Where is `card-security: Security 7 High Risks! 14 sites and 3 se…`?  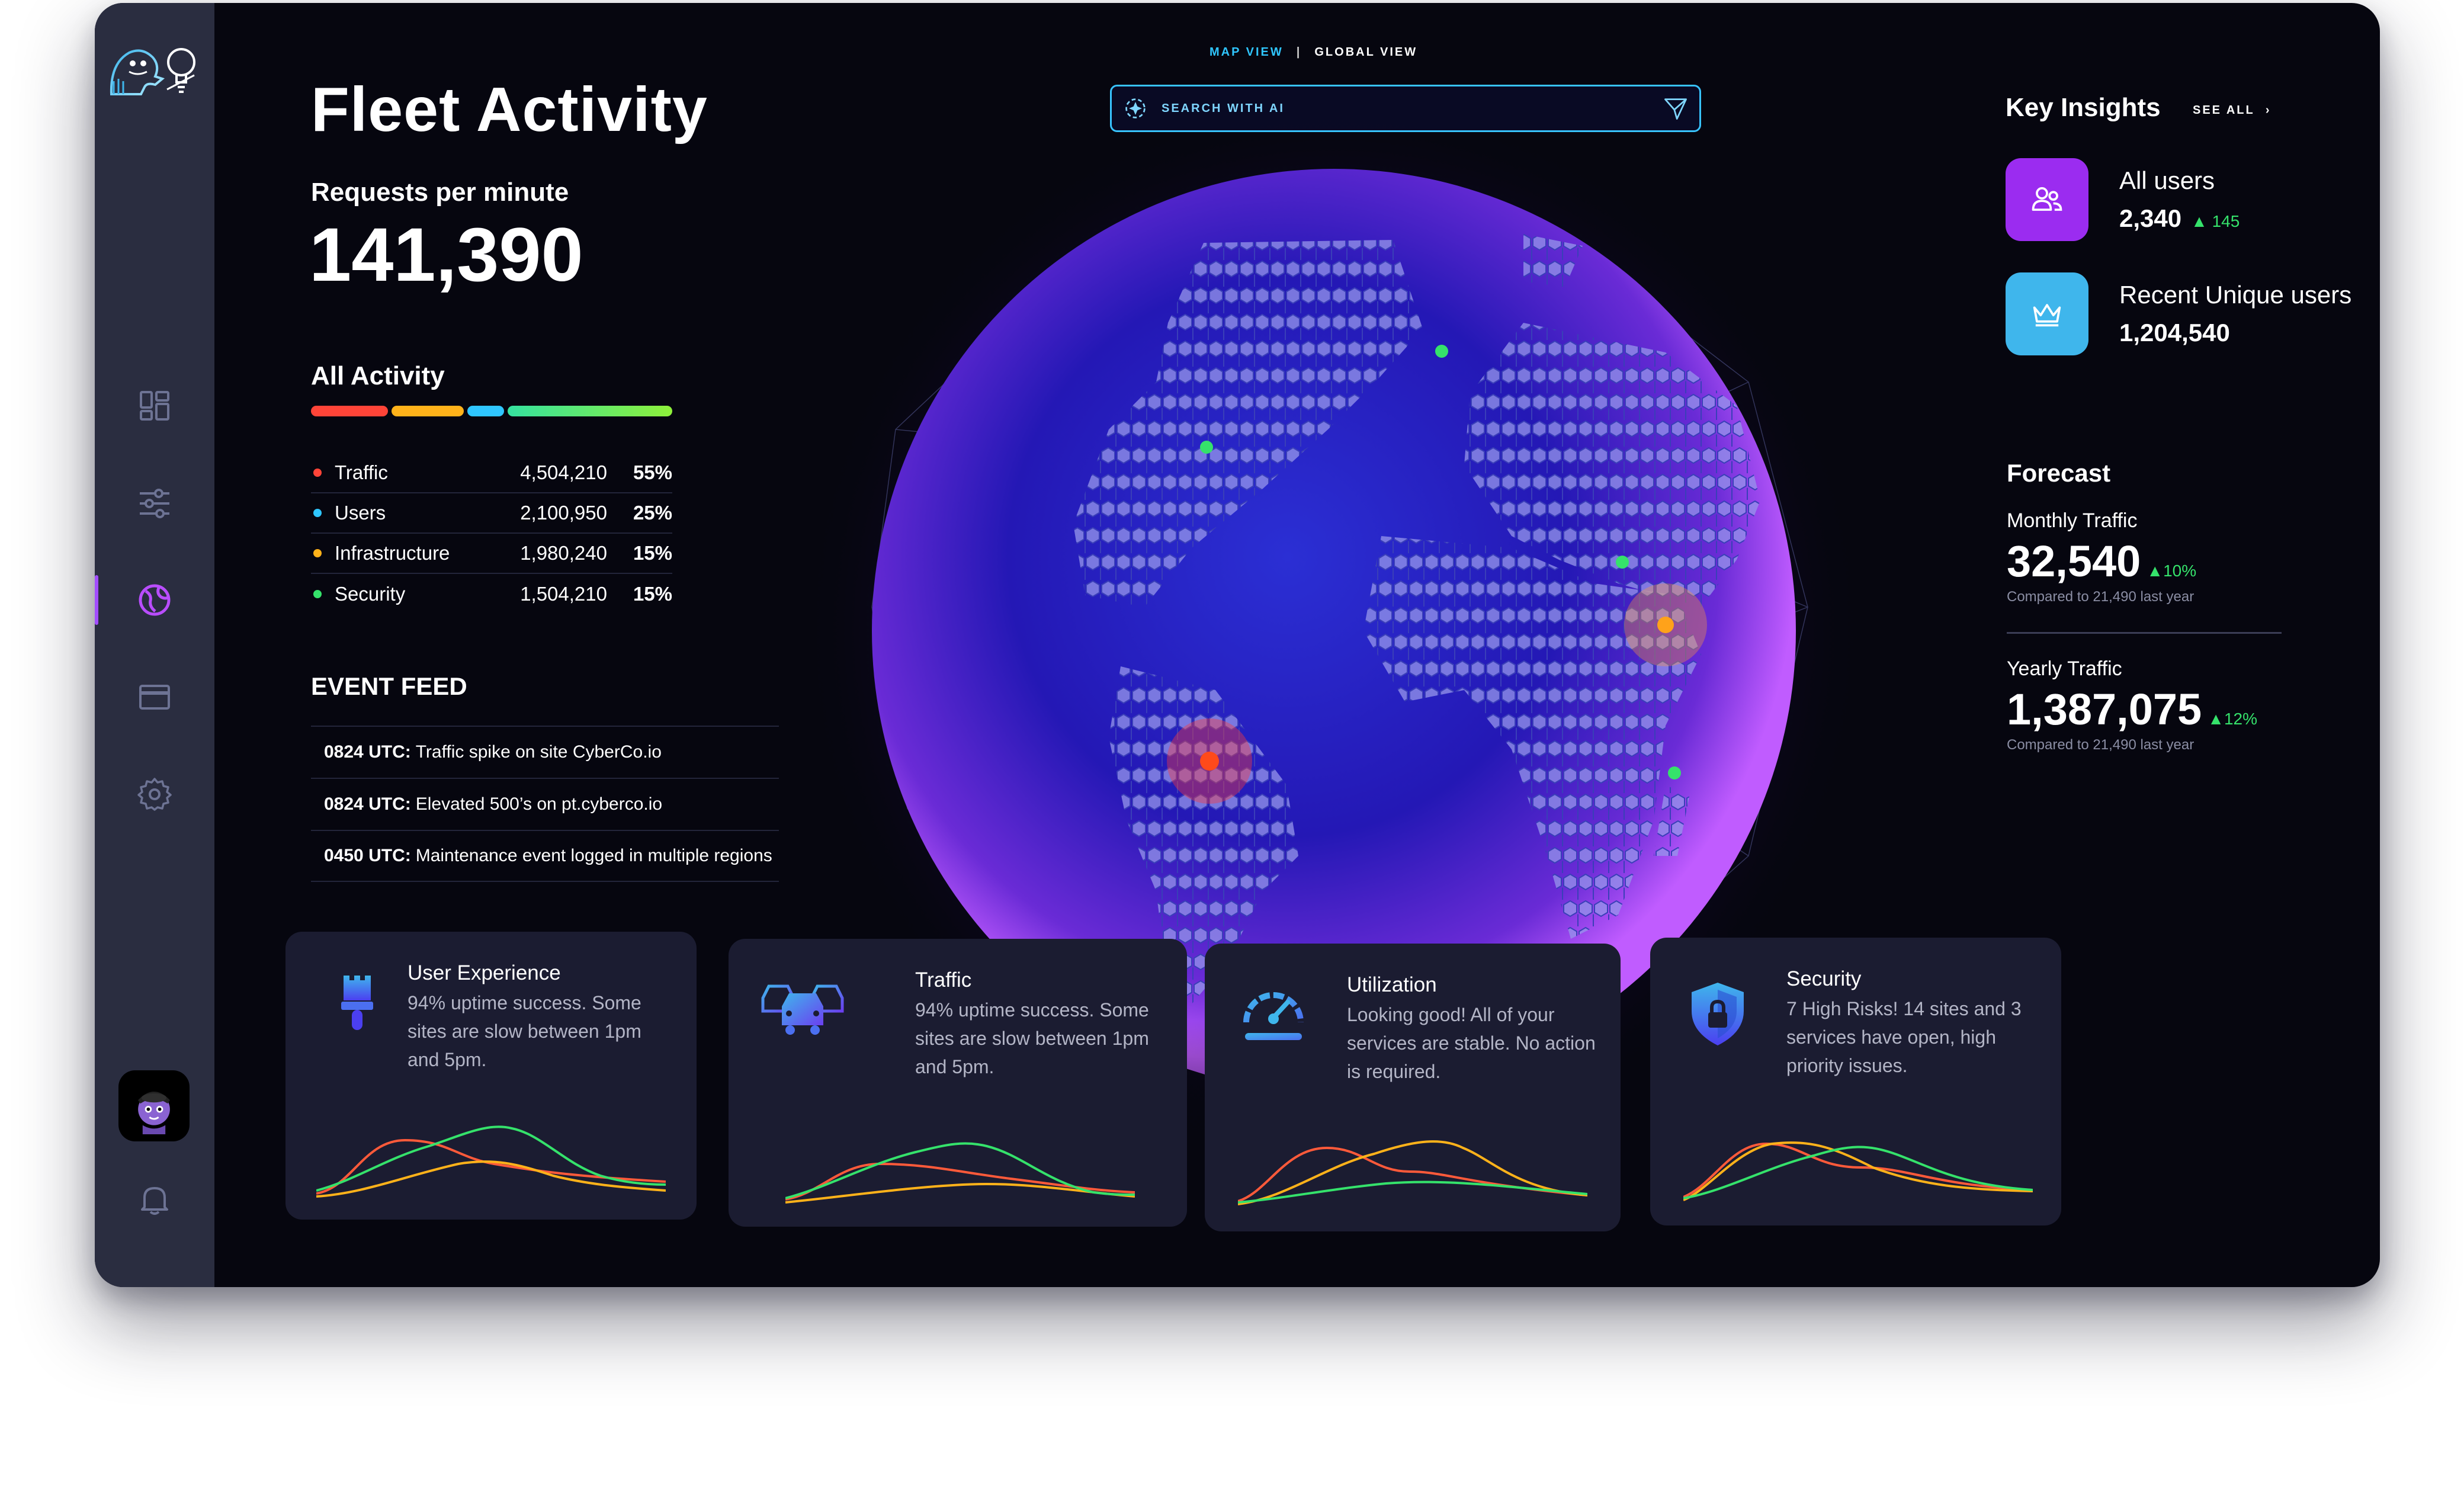
card-security: Security 7 High Risks! 14 sites and 3 se… is located at coordinates (1855, 1082).